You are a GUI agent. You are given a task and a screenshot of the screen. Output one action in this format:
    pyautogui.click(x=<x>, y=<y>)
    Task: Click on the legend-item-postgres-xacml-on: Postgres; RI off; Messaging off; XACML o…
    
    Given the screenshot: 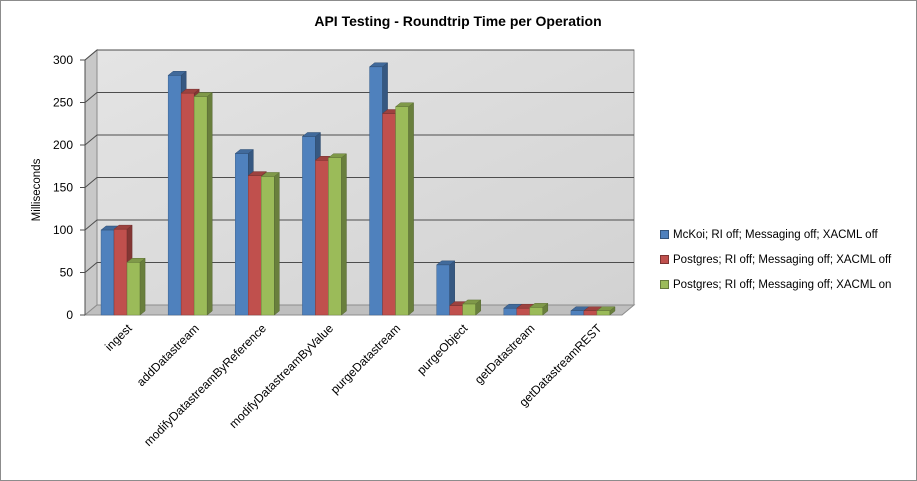 What is the action you would take?
    pyautogui.click(x=775, y=284)
    